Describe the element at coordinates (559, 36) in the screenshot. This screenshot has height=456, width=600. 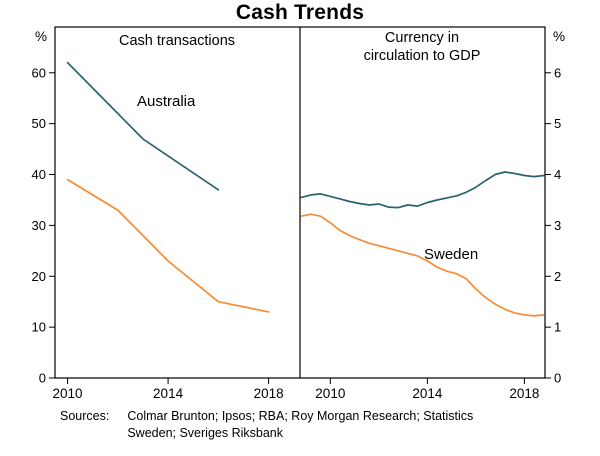
I see `right-axis-unit: %` at that location.